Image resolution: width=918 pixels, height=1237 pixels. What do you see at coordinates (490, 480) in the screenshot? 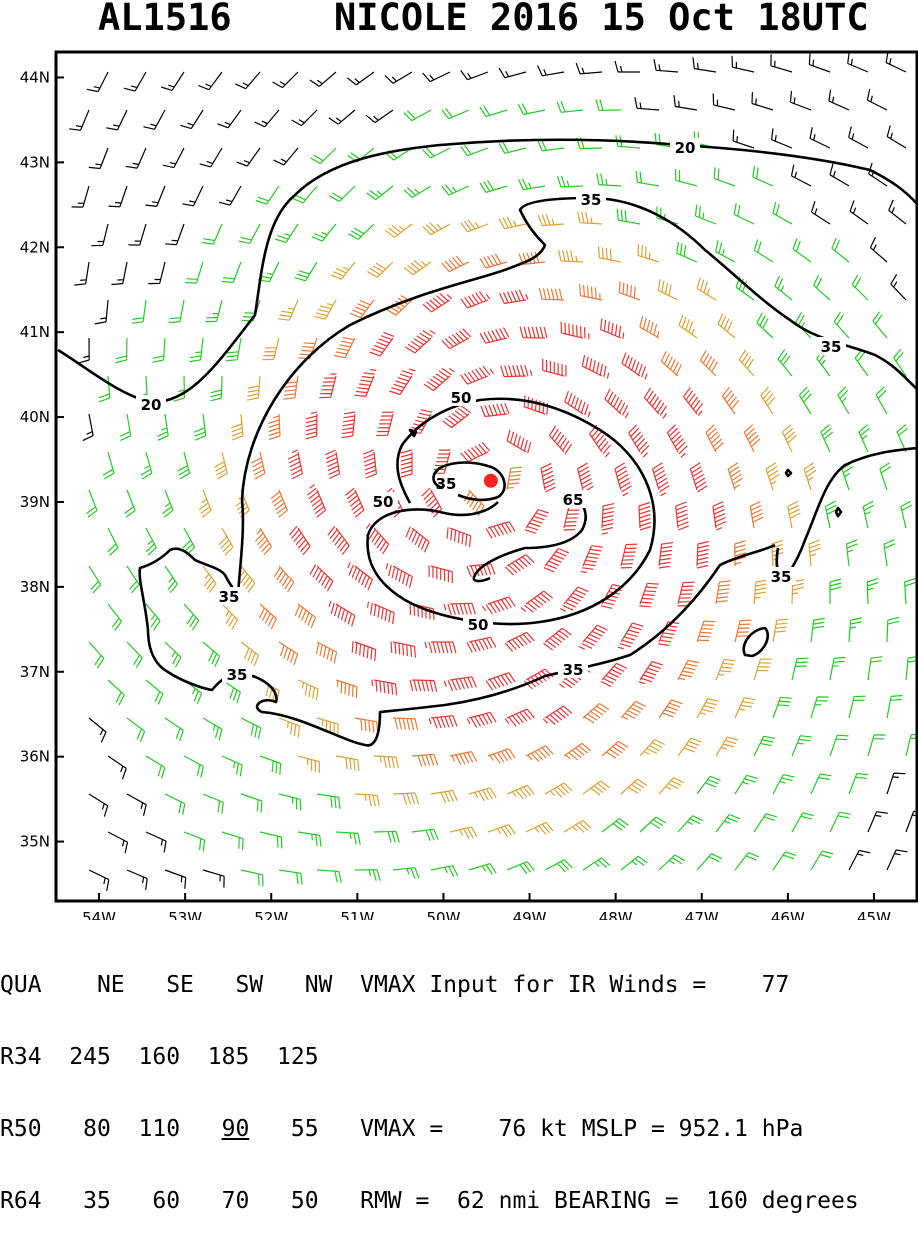
I see `storm-center-marker` at bounding box center [490, 480].